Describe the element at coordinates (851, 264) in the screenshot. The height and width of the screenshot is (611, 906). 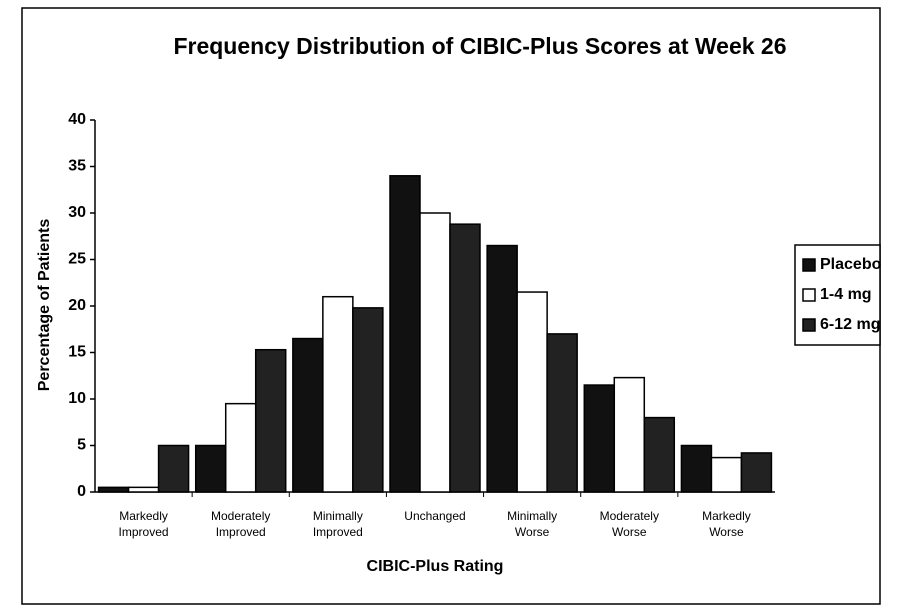
I see `legend-label: Placebo` at that location.